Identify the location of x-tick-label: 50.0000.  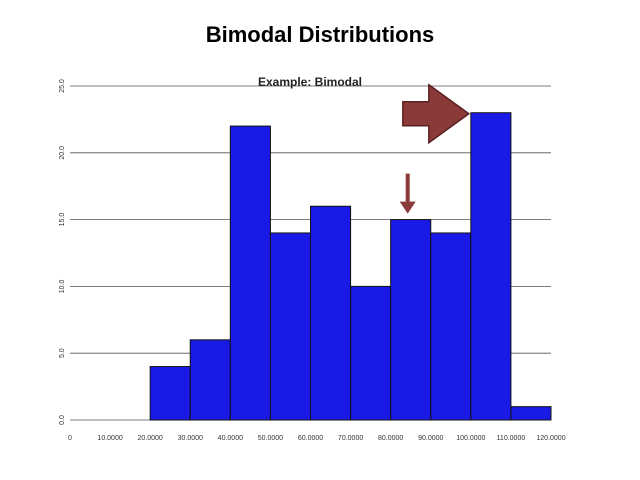
(270, 438).